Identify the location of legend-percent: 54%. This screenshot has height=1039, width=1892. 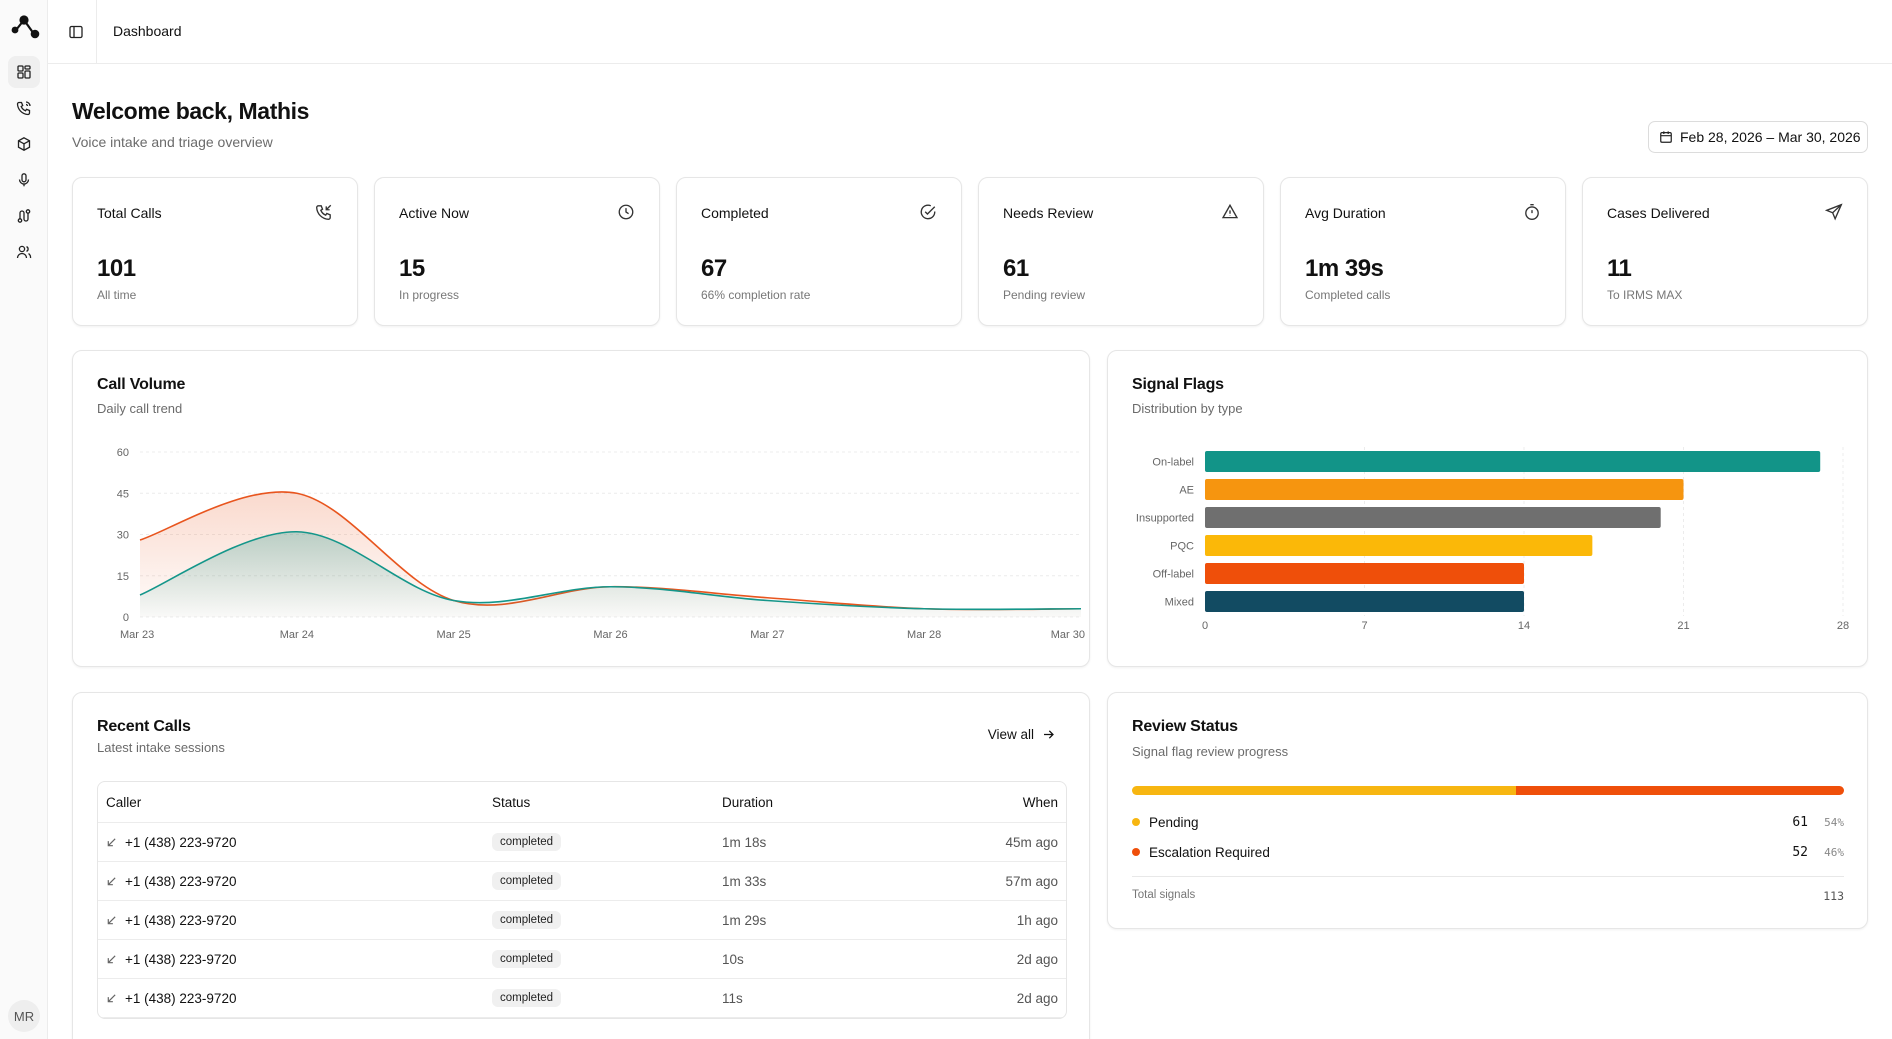
(1834, 822).